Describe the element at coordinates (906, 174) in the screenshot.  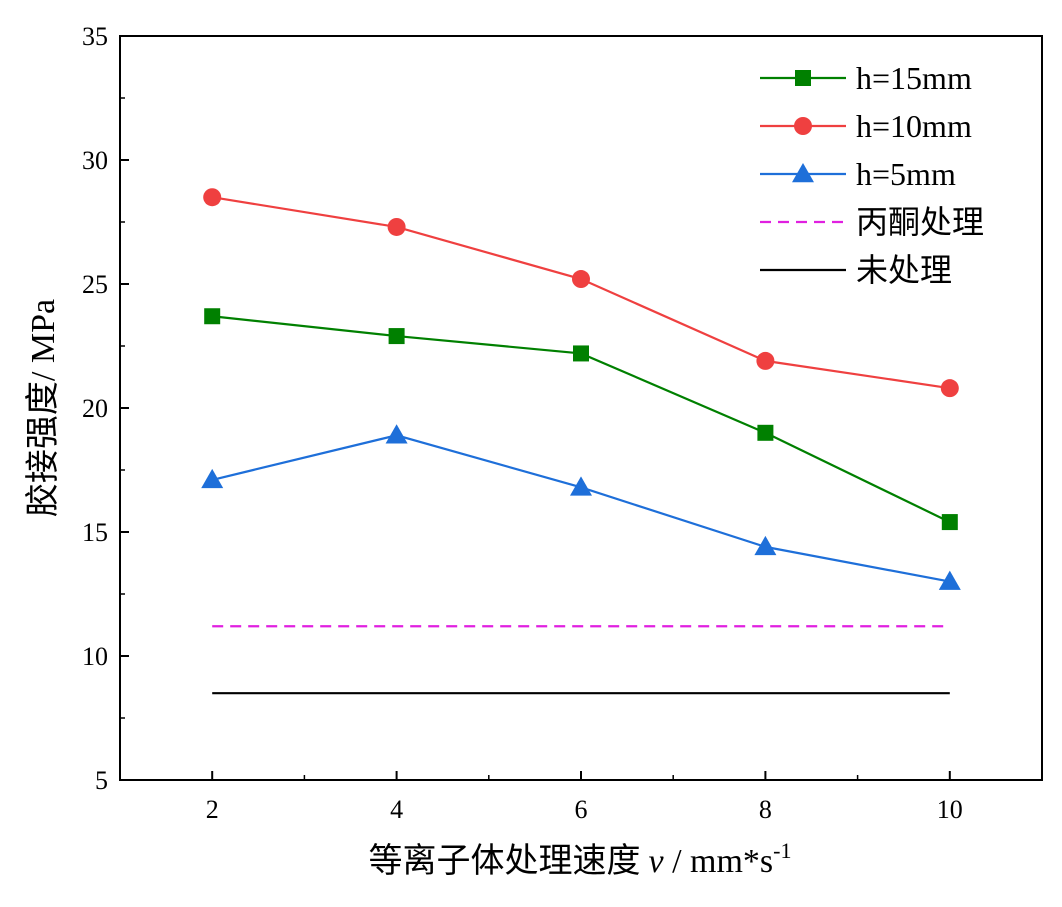
I see `legend-label: h=5mm` at that location.